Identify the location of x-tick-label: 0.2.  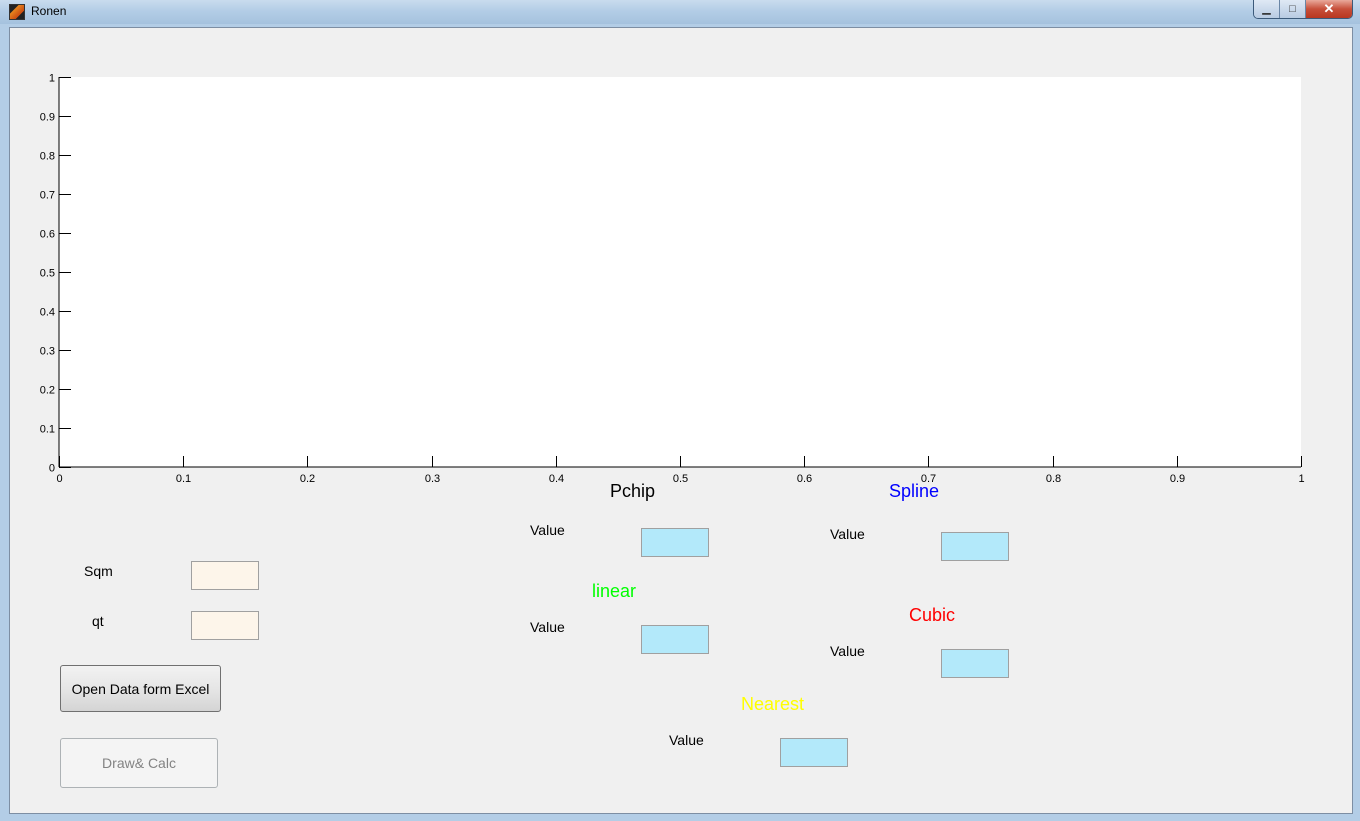
(307, 479).